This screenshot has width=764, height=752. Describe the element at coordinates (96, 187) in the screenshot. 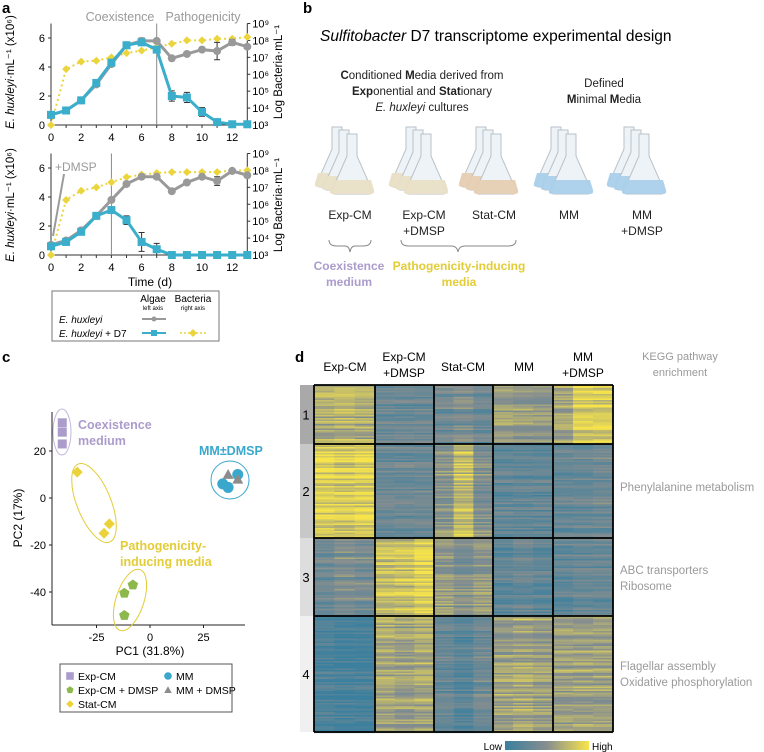

I see `bacteria-point` at that location.